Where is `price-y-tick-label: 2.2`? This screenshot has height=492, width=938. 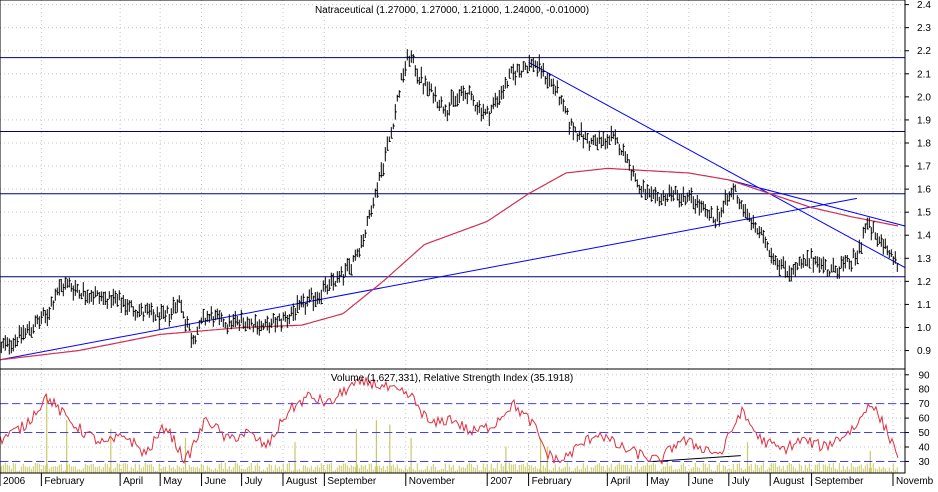 price-y-tick-label: 2.2 is located at coordinates (924, 51).